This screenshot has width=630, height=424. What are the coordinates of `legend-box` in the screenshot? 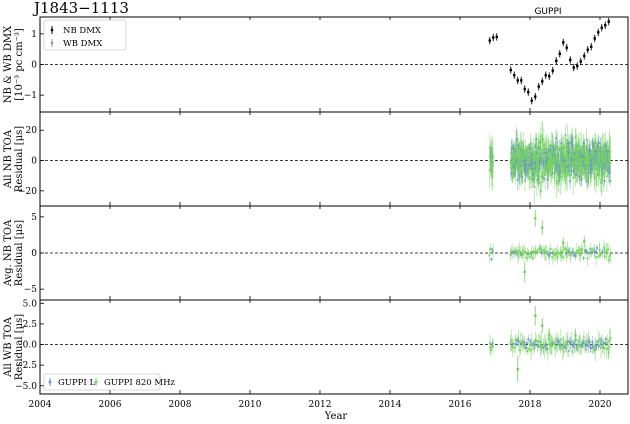 It's located at (102, 382).